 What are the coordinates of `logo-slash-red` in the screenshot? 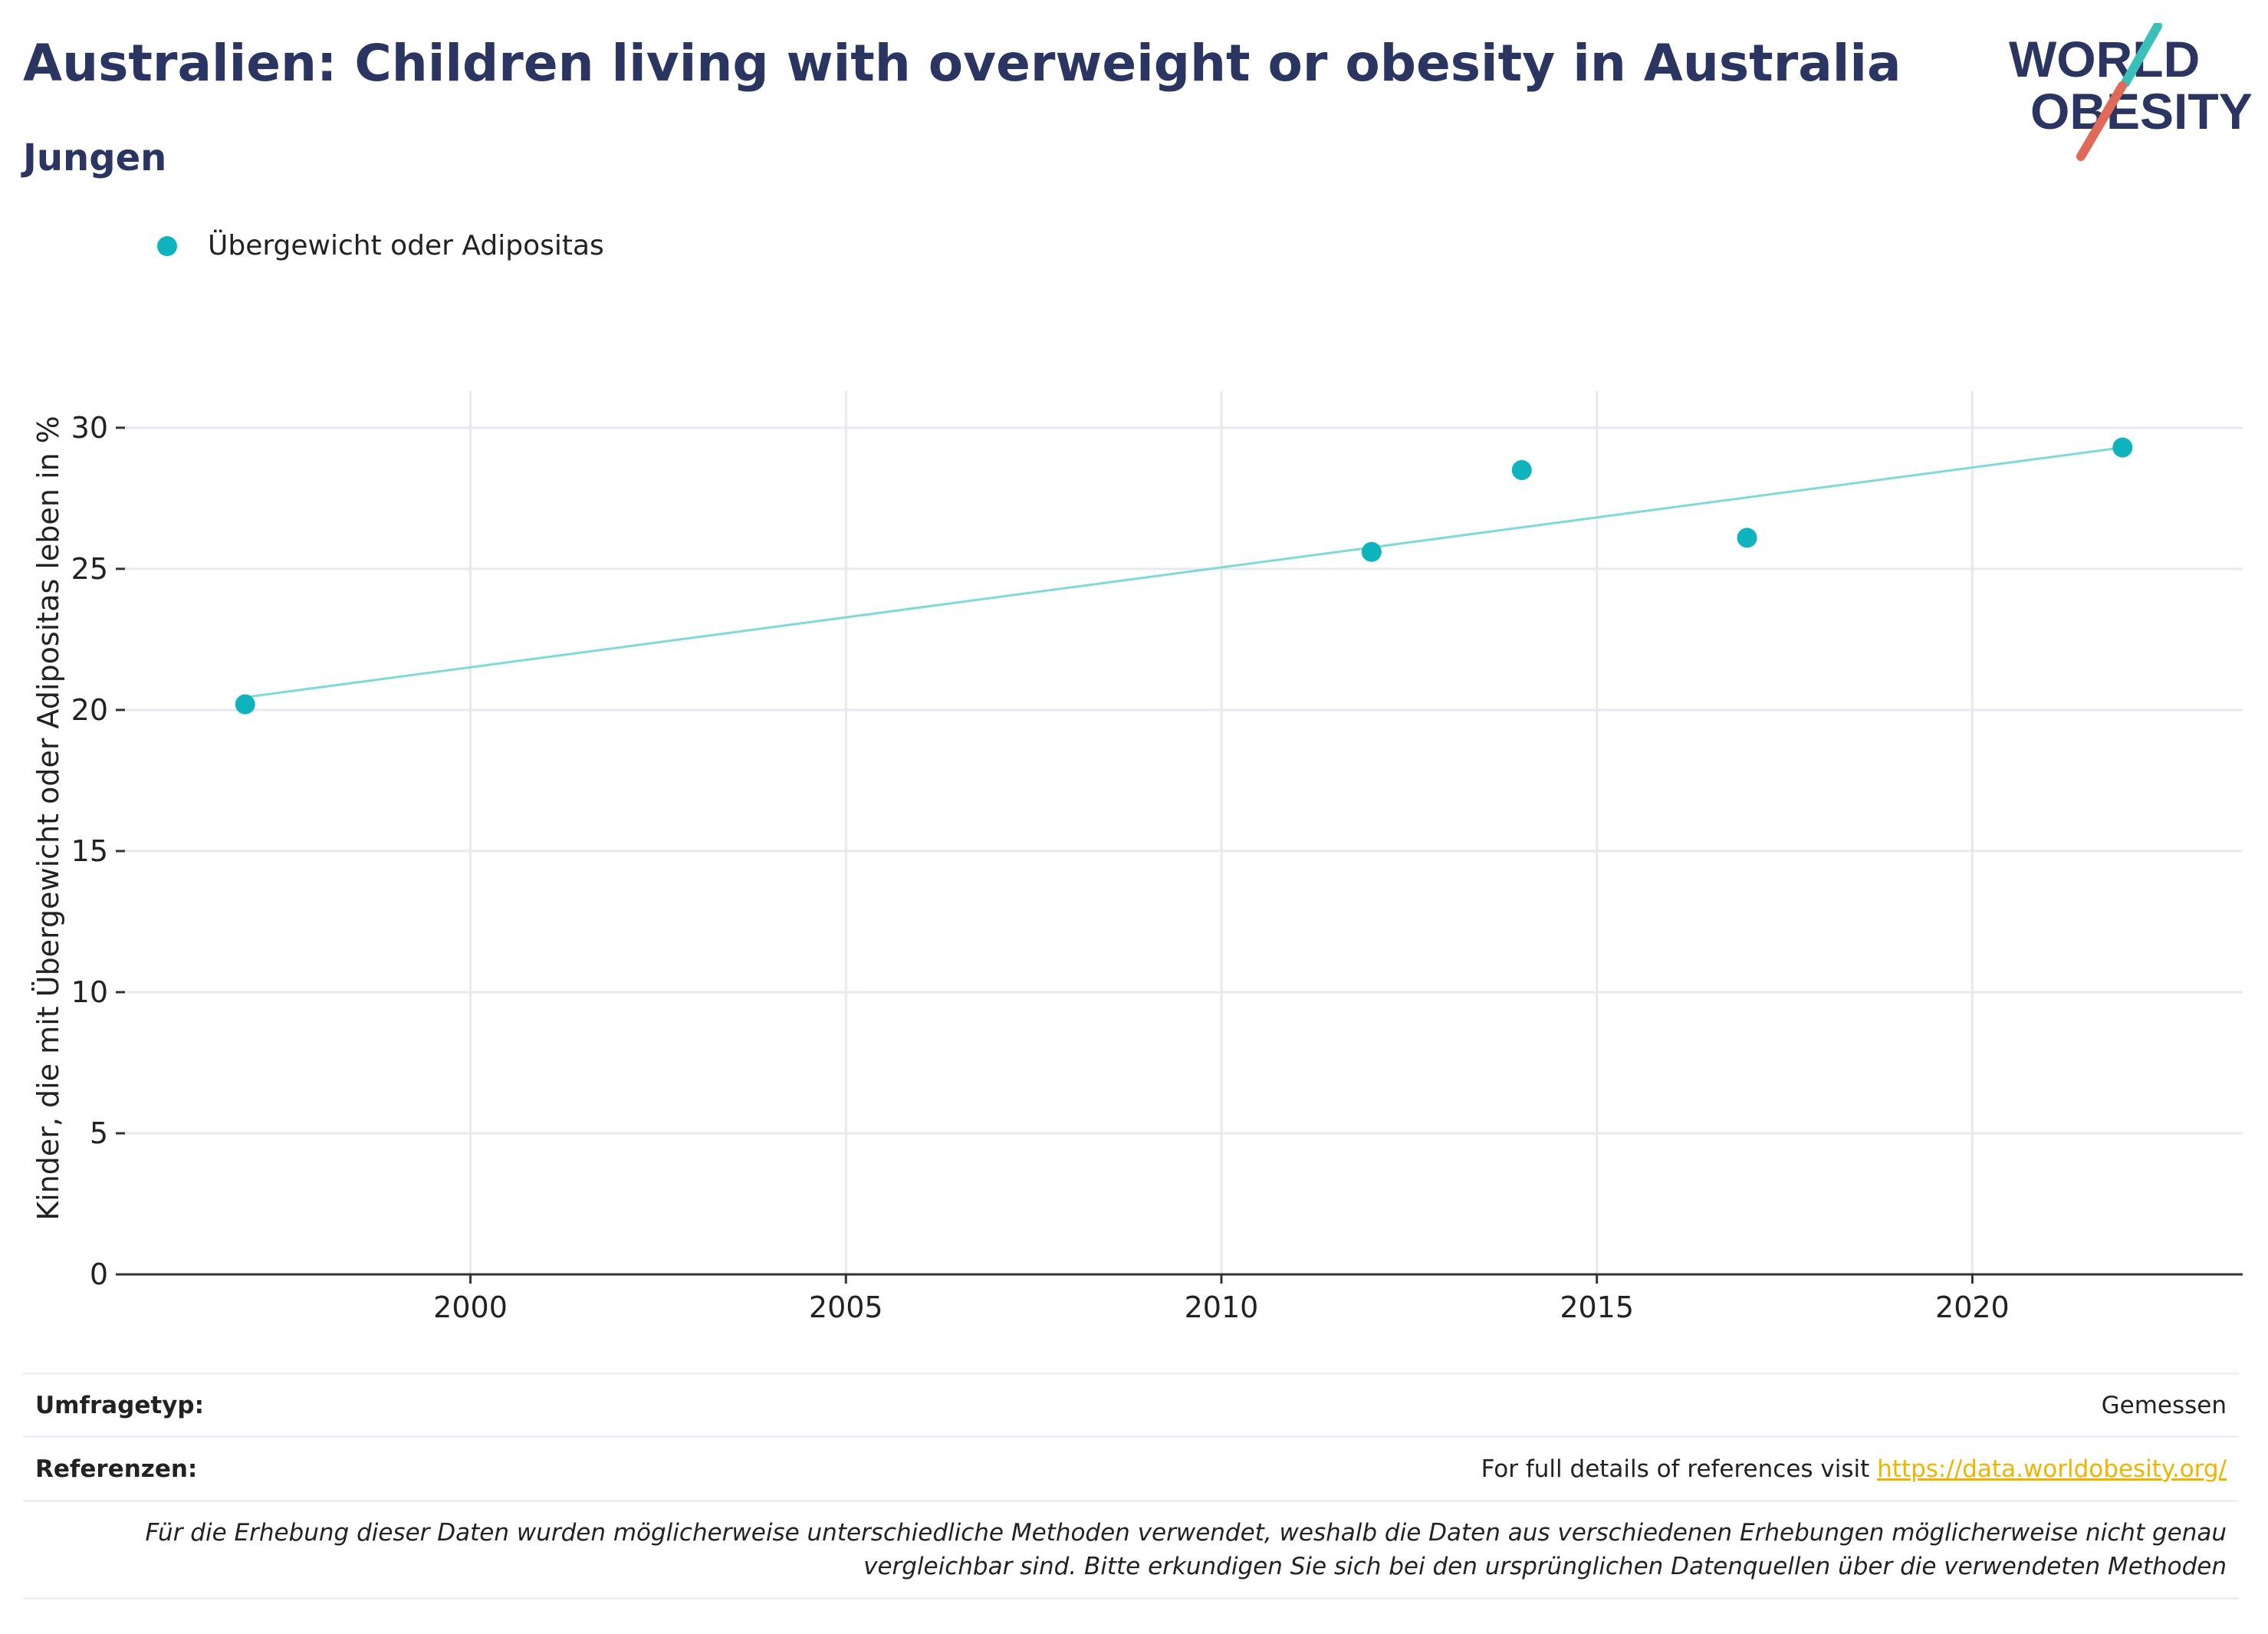 It's located at (2101, 121).